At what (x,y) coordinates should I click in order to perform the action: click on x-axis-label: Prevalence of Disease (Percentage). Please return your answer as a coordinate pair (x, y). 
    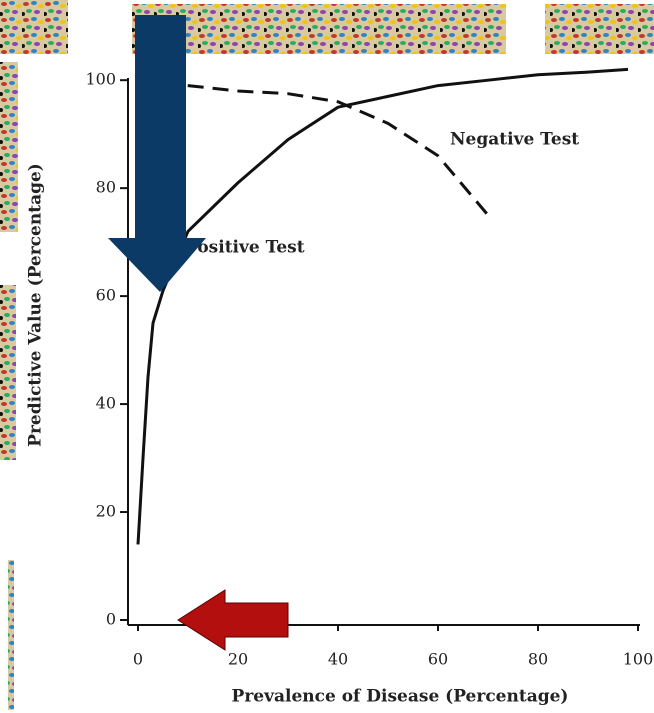
    Looking at the image, I should click on (400, 697).